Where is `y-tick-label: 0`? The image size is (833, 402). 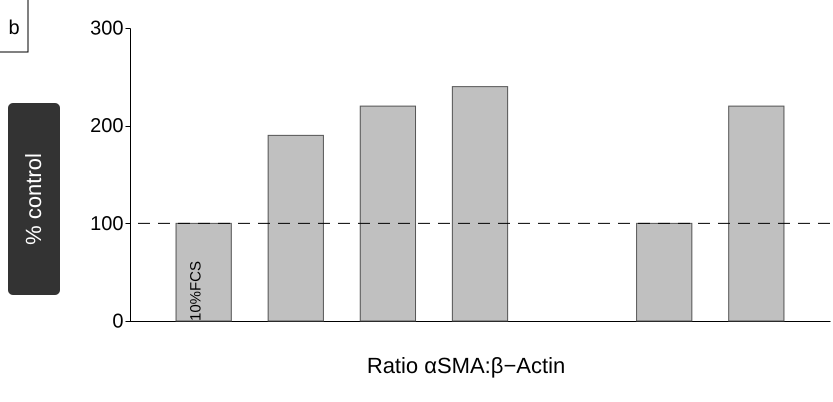
y-tick-label: 0 is located at coordinates (118, 321).